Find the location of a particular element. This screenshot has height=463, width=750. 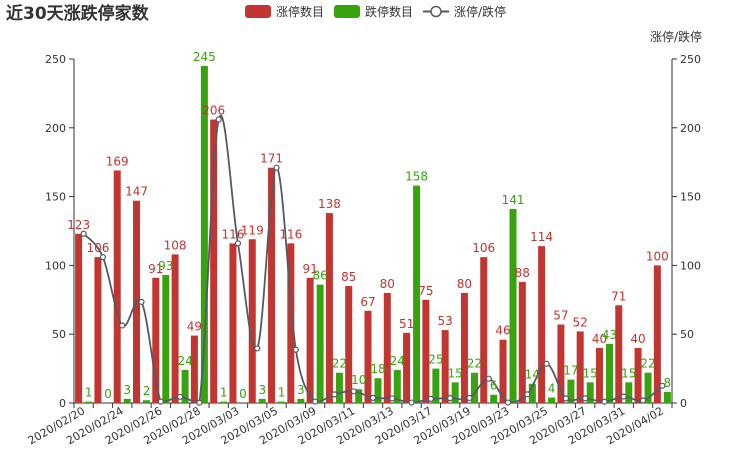

y-tick-label-right: 200 is located at coordinates (690, 128).